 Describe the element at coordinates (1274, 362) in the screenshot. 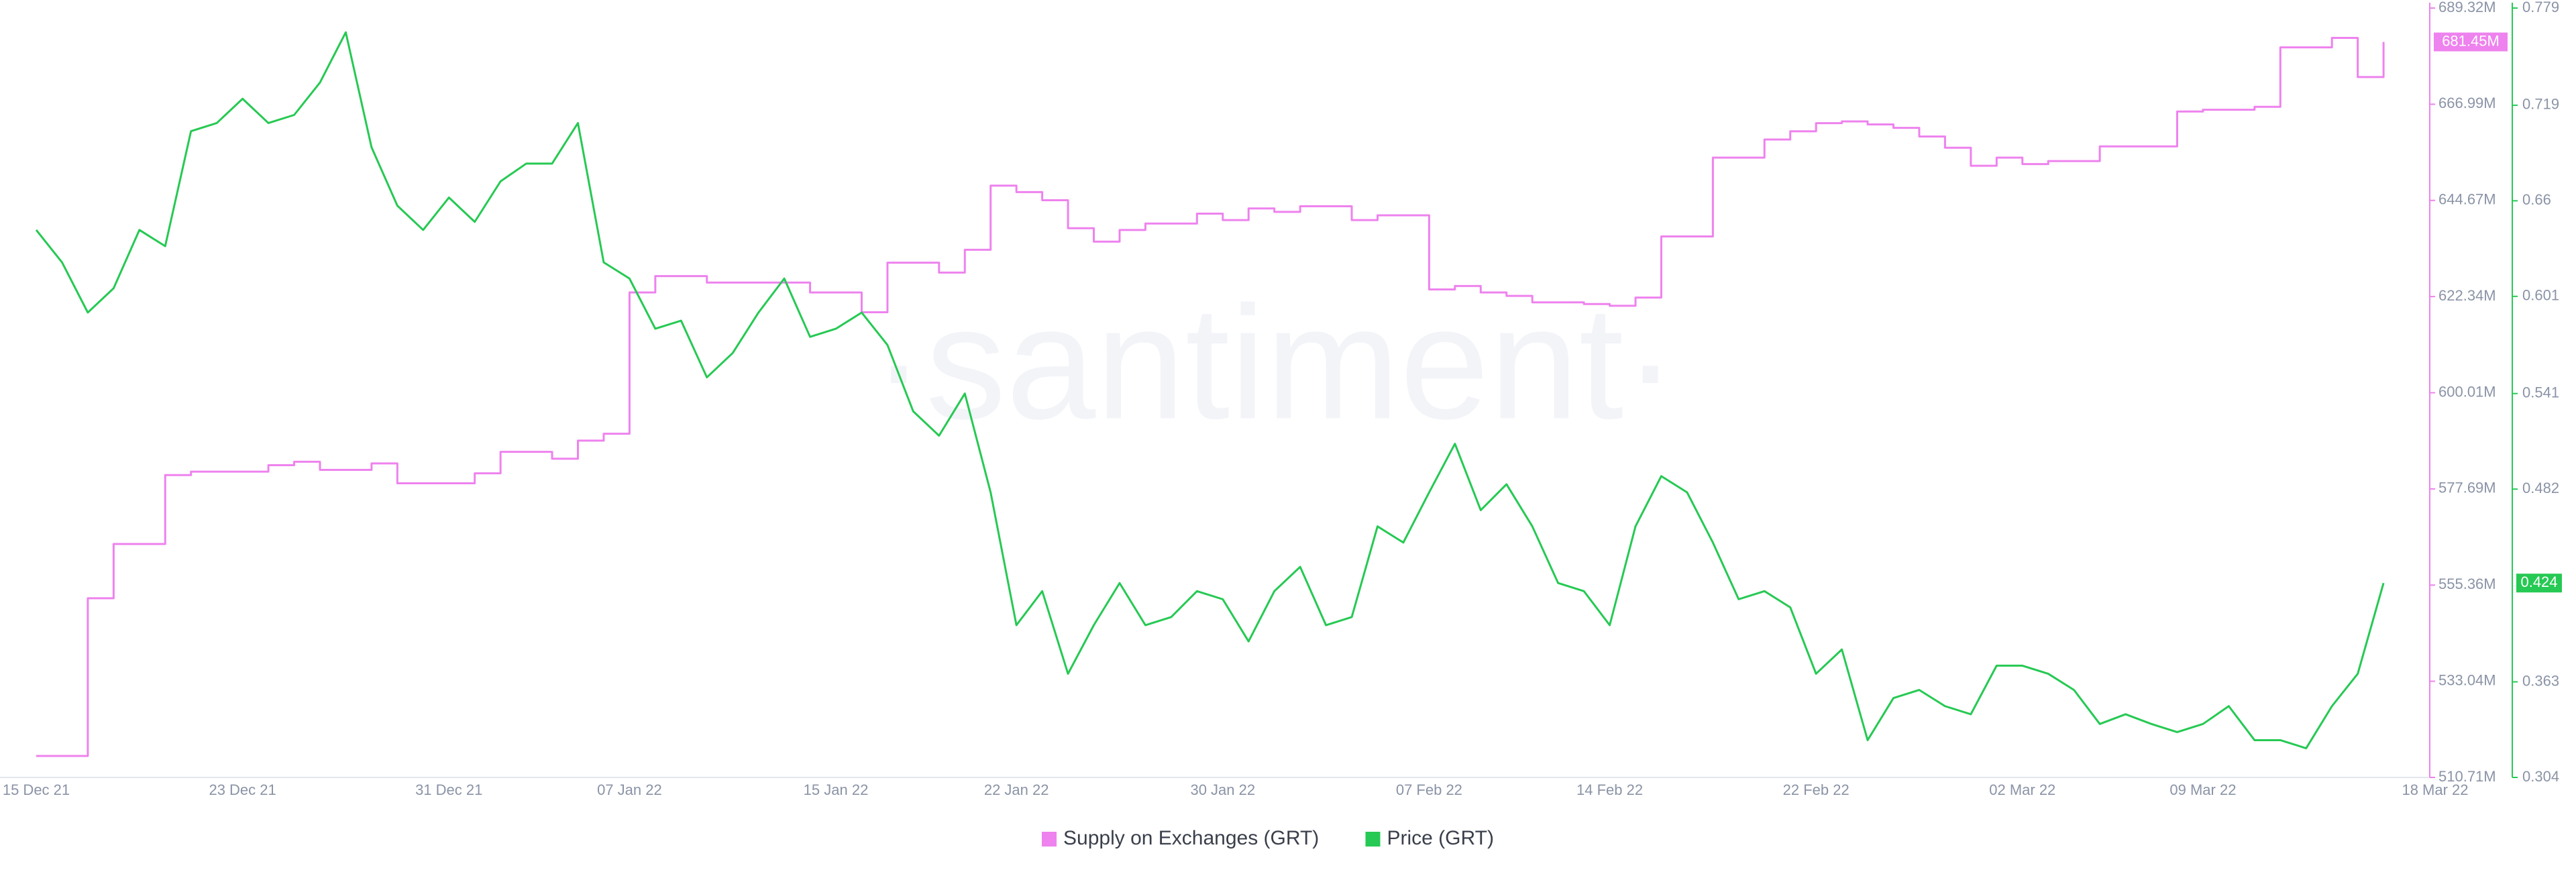

I see `watermark: ·santiment·` at that location.